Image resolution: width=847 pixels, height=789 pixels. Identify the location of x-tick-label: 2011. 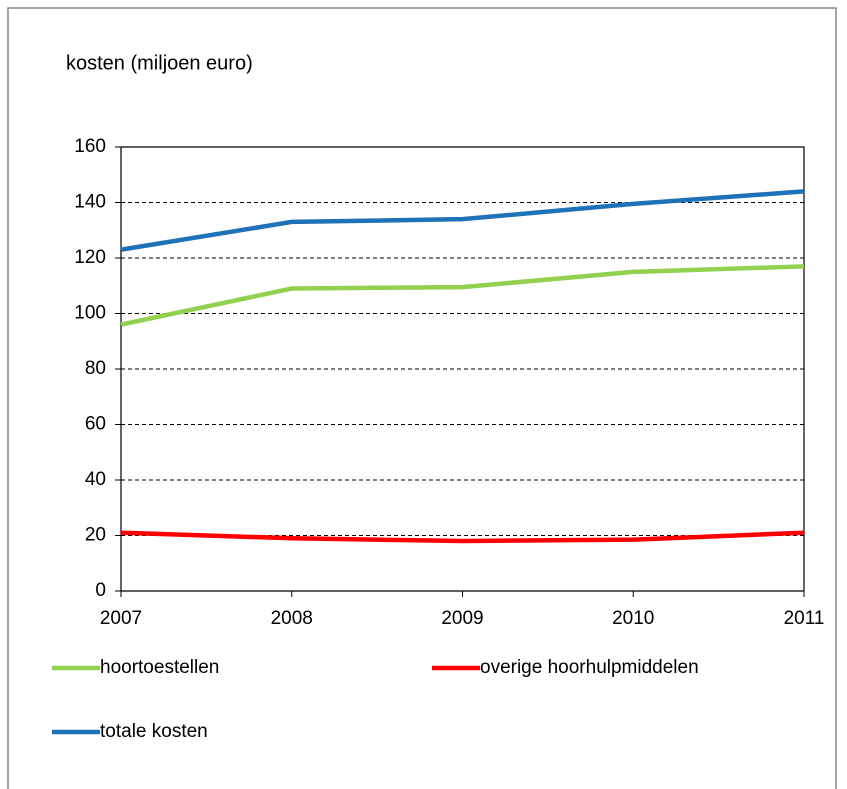
(804, 618).